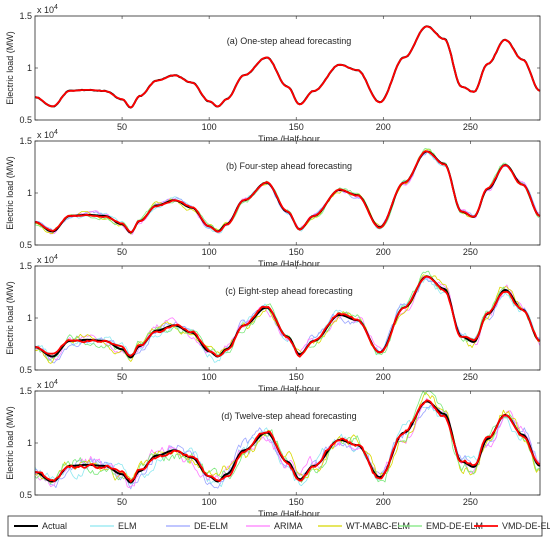 This screenshot has width=550, height=543. What do you see at coordinates (288, 526) in the screenshot?
I see `legend-label: ARIMA` at bounding box center [288, 526].